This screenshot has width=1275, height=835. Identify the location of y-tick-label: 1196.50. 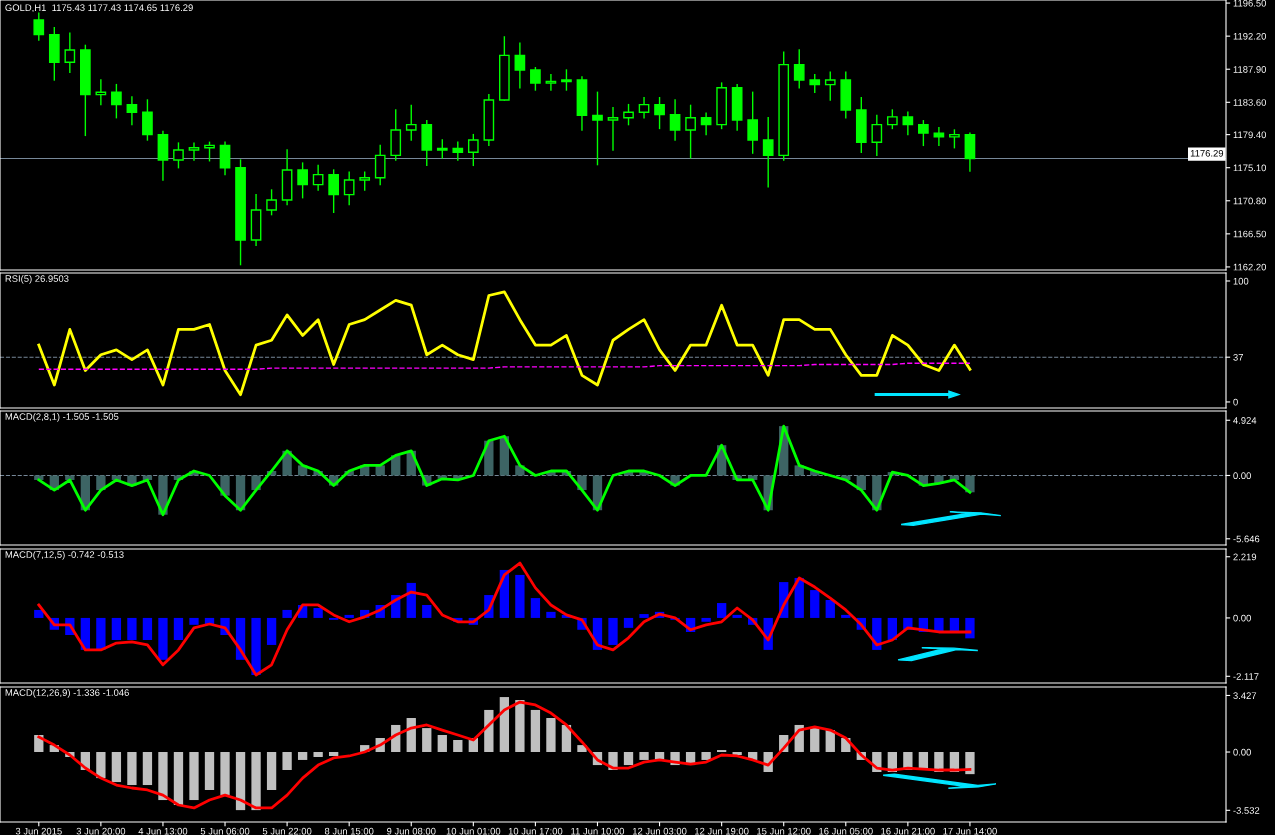
(1250, 3).